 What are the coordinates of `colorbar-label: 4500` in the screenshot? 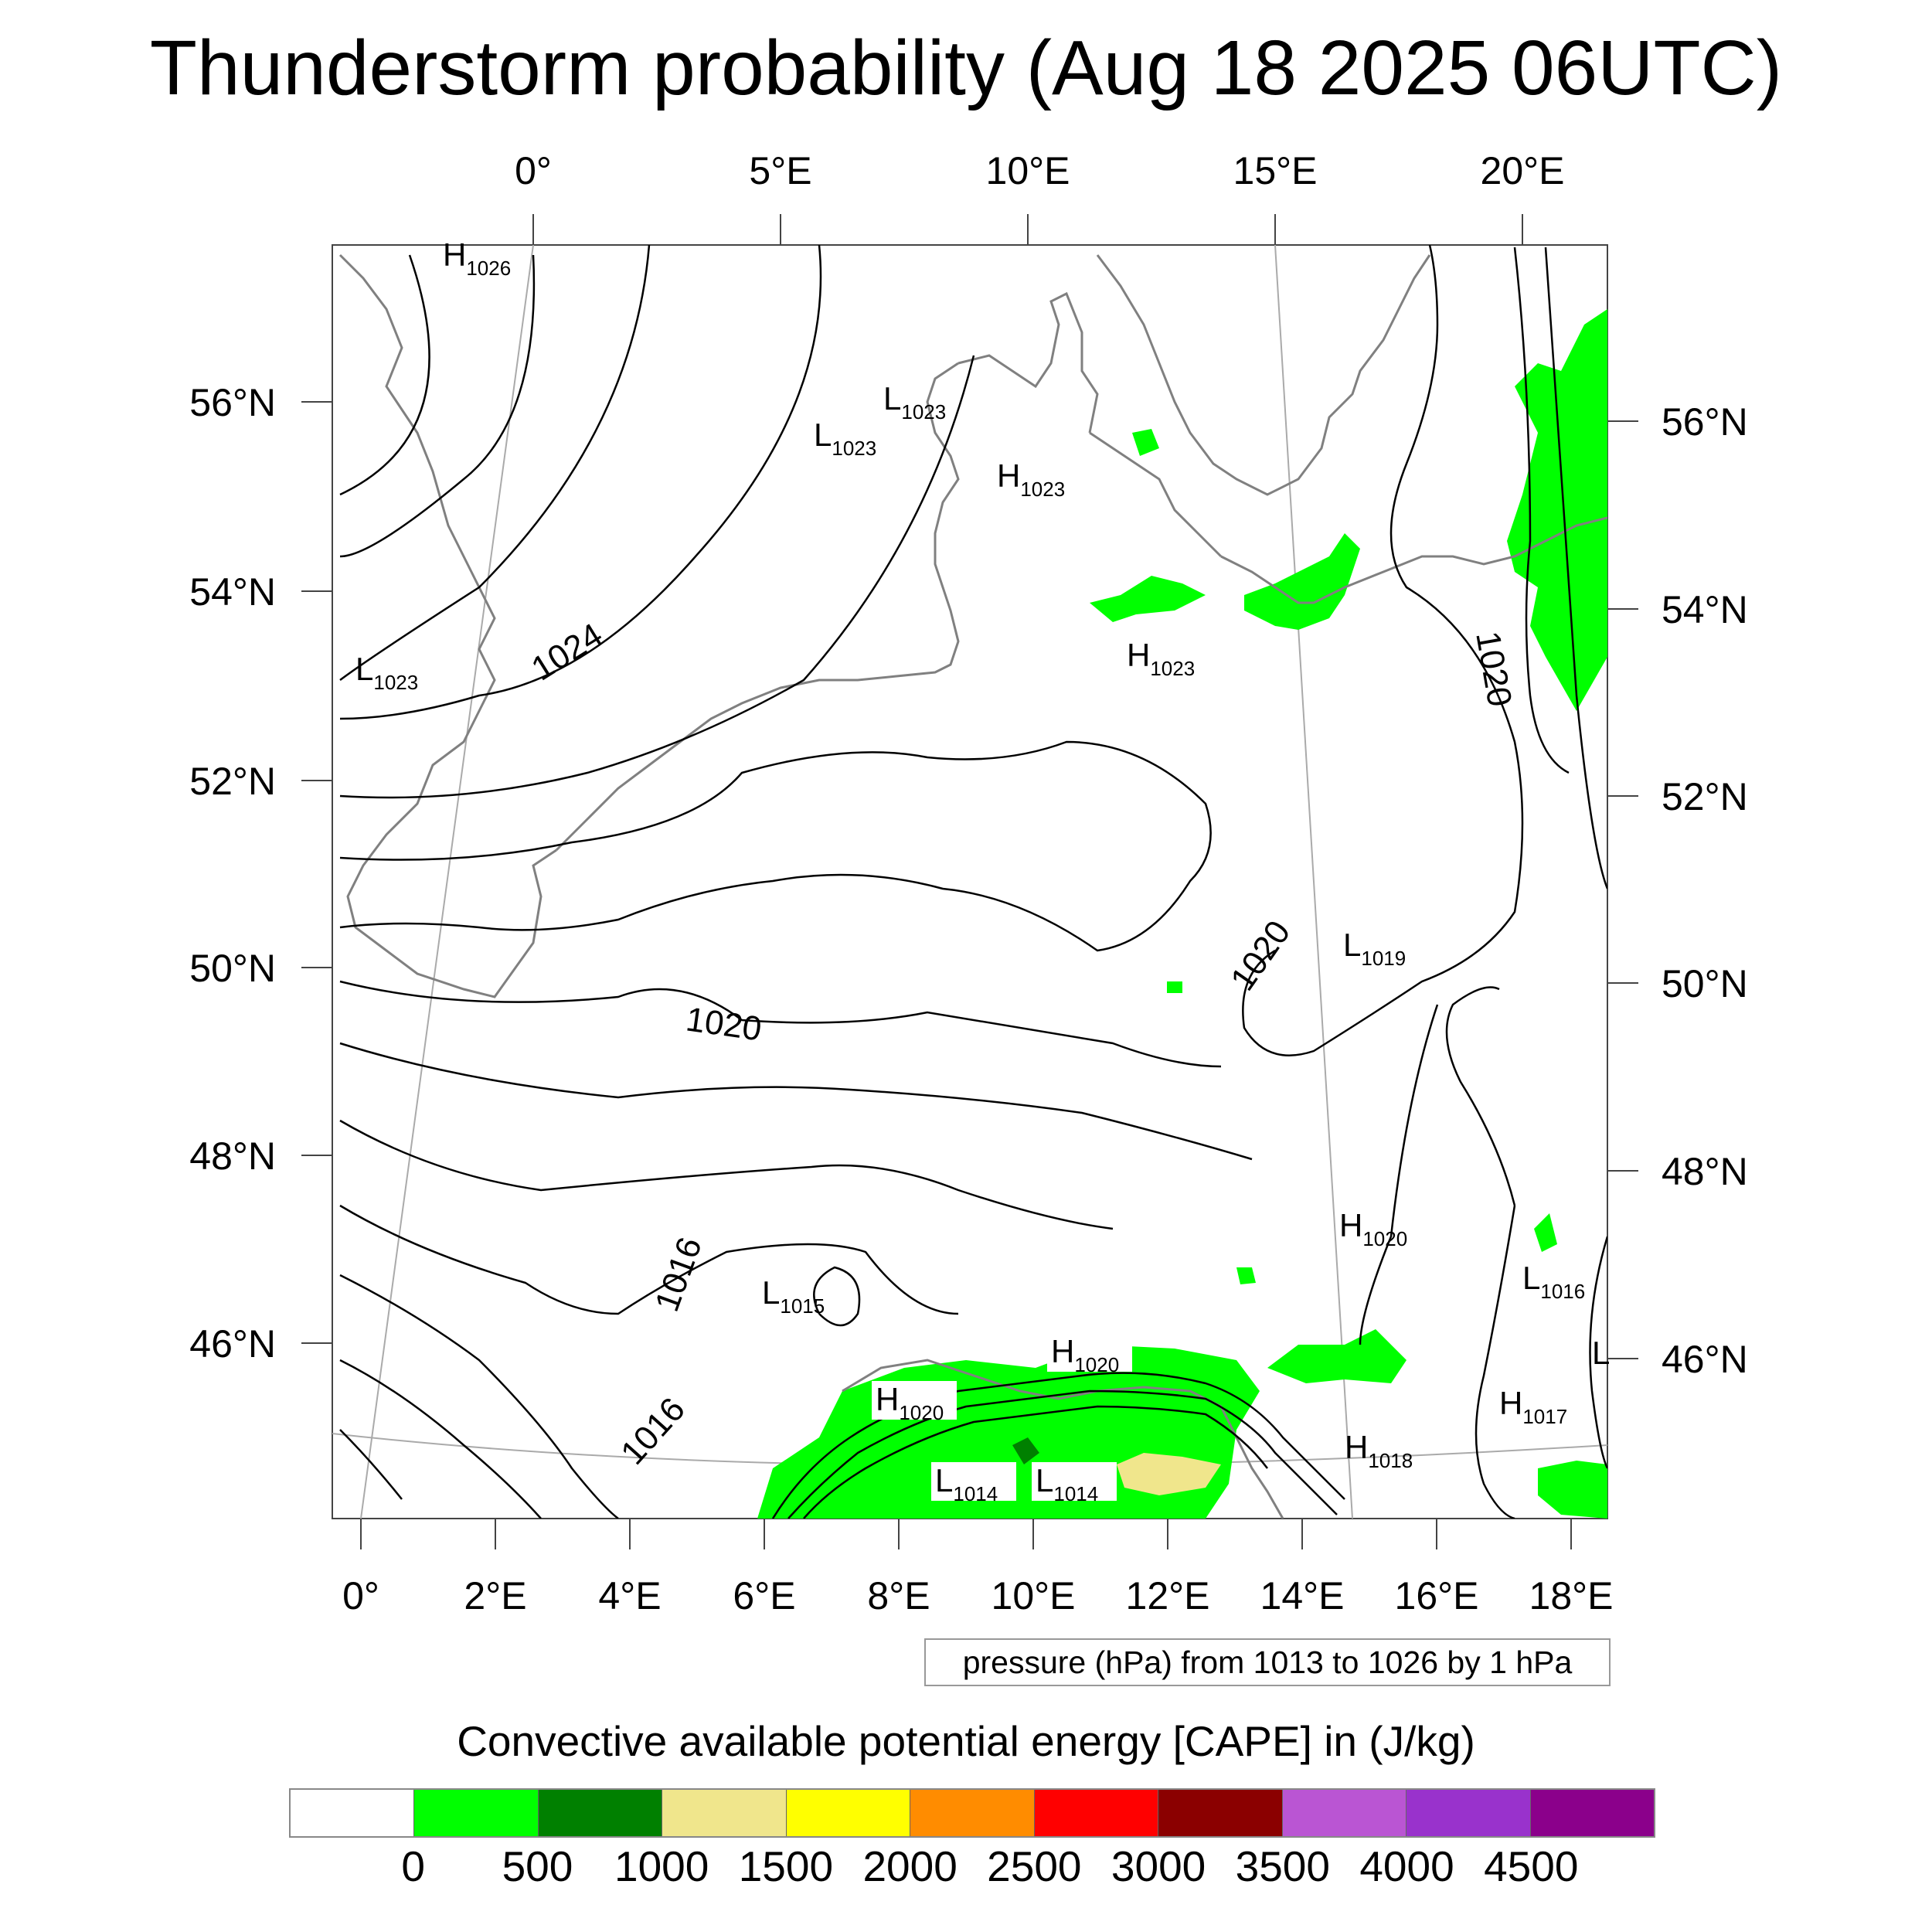 It's located at (1532, 1866).